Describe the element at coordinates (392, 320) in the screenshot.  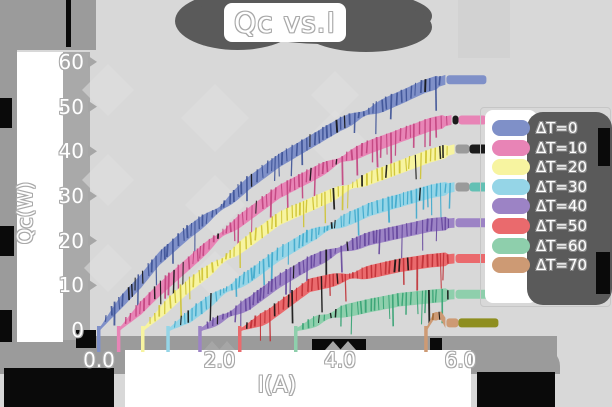
I see `curve--t-60` at that location.